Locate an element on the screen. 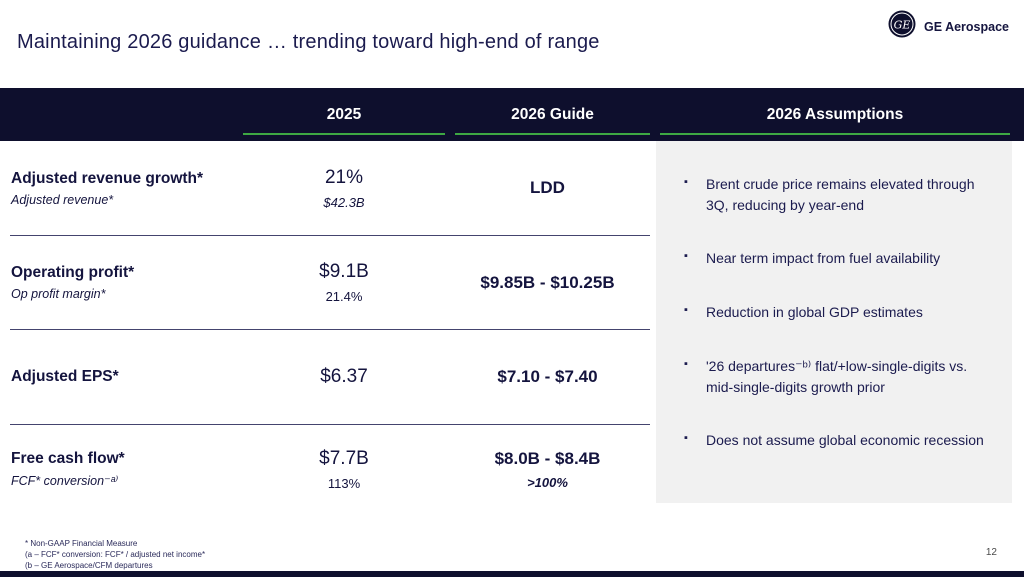 This screenshot has height=577, width=1024. metric-sublabel: Op profit margin* is located at coordinates (58, 294).